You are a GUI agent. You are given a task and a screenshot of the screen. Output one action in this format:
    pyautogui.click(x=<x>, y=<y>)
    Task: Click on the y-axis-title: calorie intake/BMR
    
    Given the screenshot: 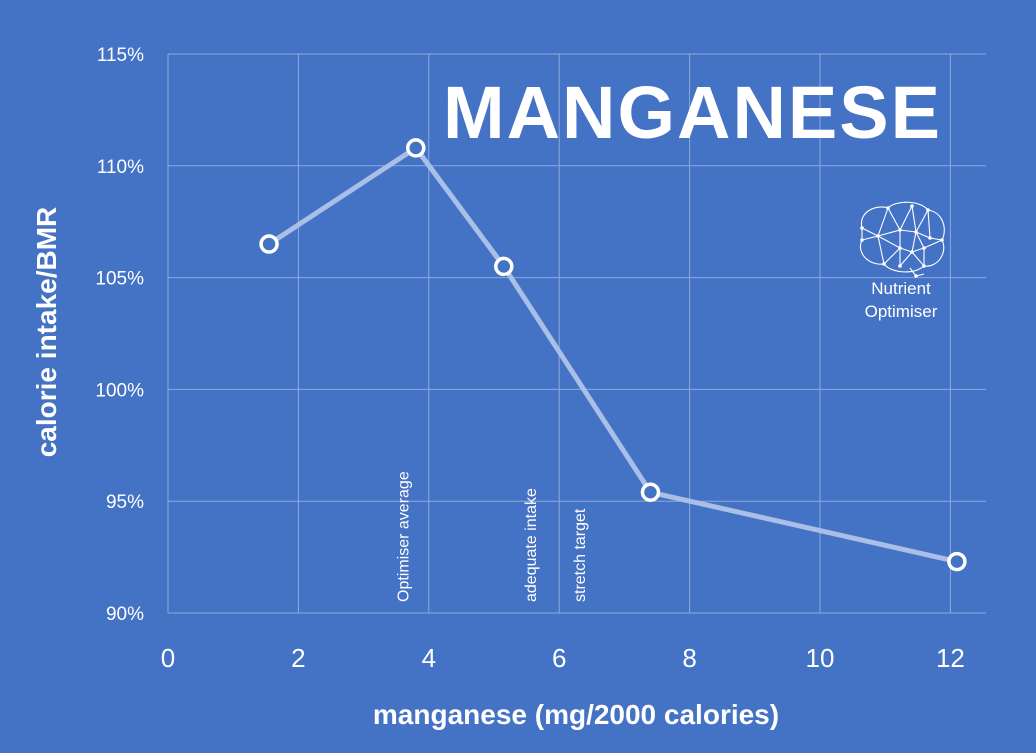 What is the action you would take?
    pyautogui.click(x=46, y=332)
    